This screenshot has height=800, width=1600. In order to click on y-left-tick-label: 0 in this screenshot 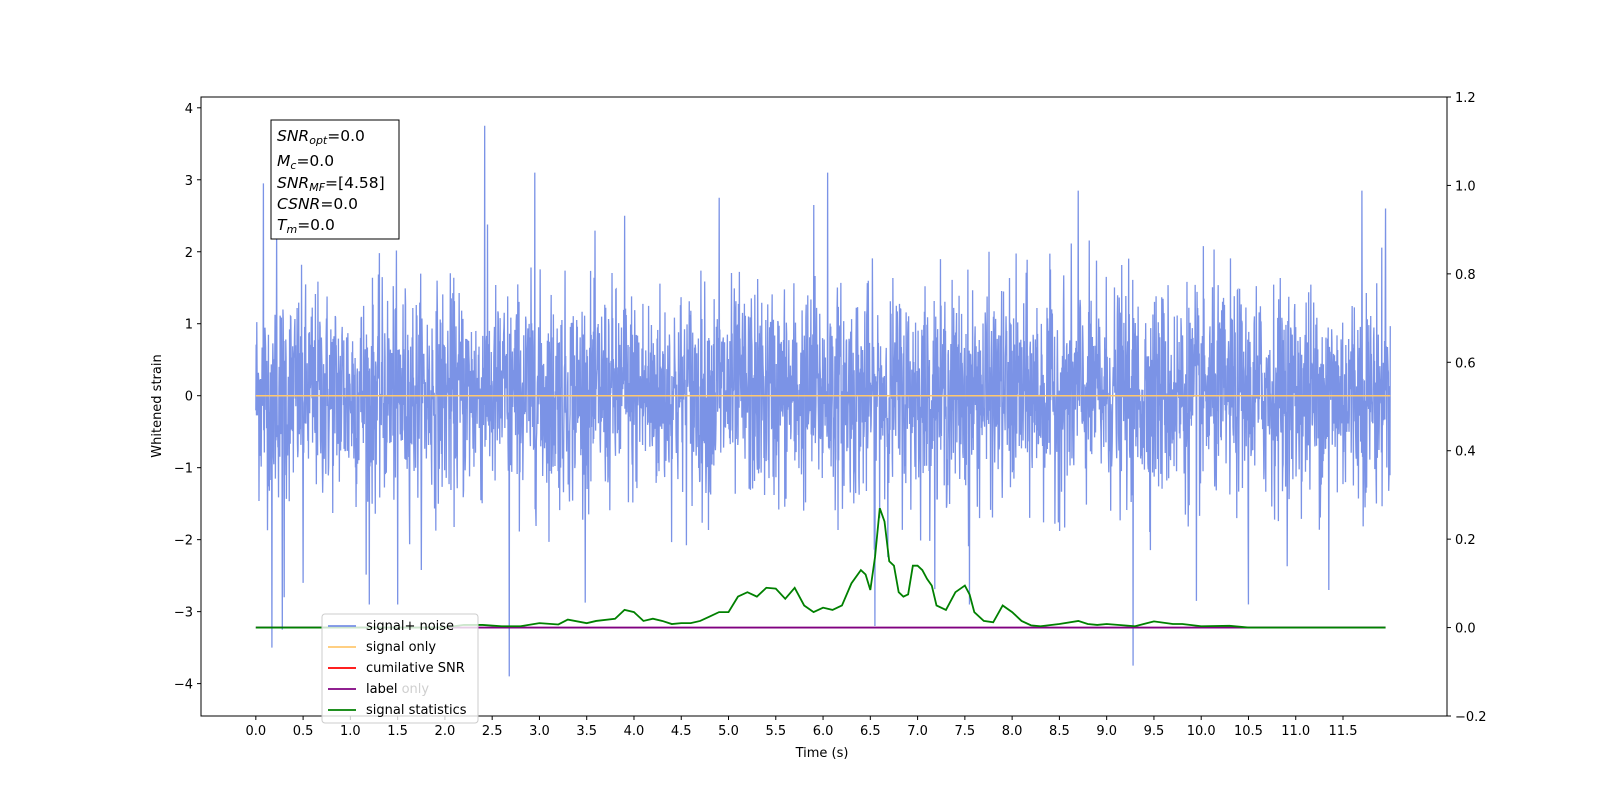, I will do `click(189, 397)`.